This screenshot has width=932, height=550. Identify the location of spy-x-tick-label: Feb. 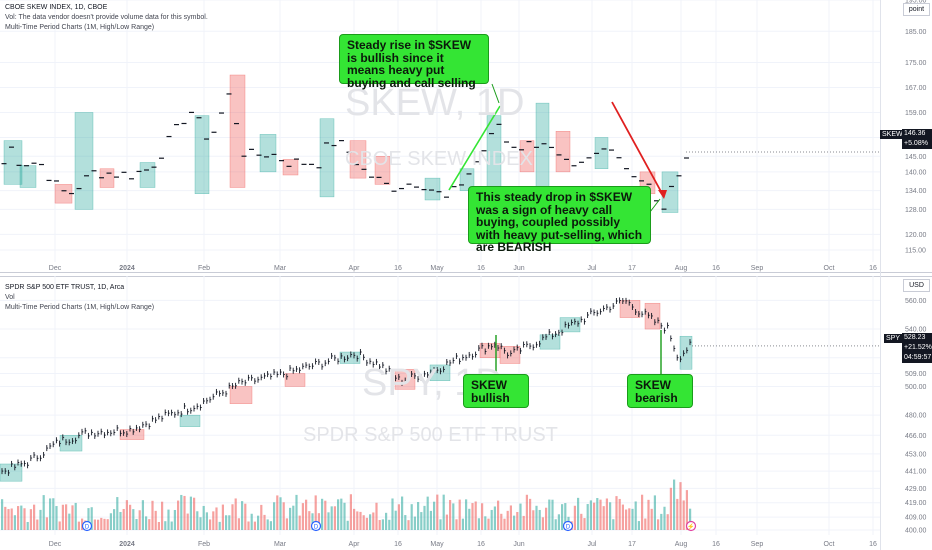
(204, 544).